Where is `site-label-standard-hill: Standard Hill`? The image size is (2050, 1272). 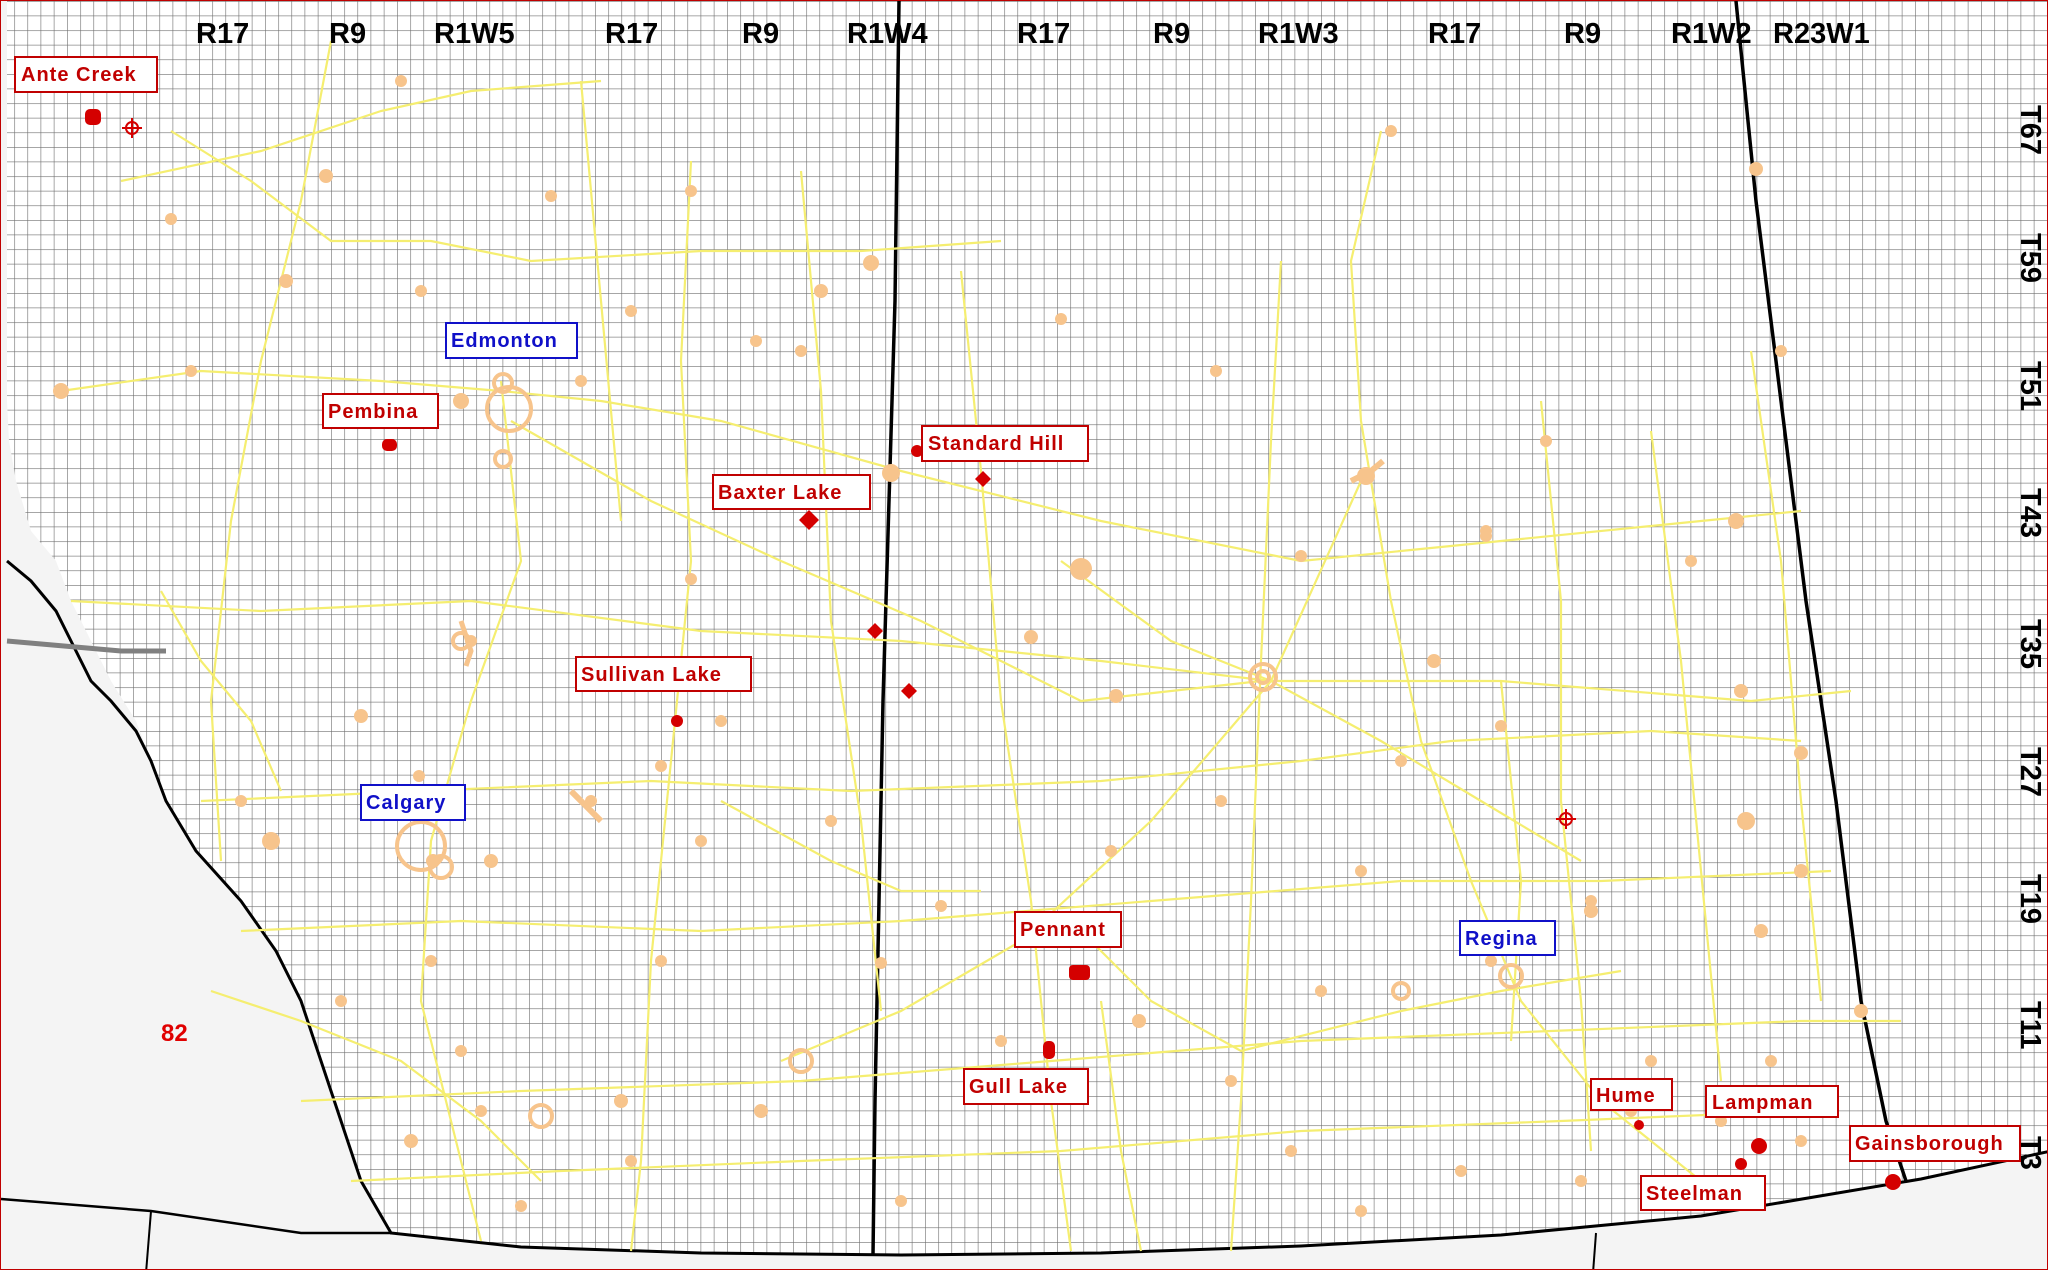 site-label-standard-hill: Standard Hill is located at coordinates (1005, 443).